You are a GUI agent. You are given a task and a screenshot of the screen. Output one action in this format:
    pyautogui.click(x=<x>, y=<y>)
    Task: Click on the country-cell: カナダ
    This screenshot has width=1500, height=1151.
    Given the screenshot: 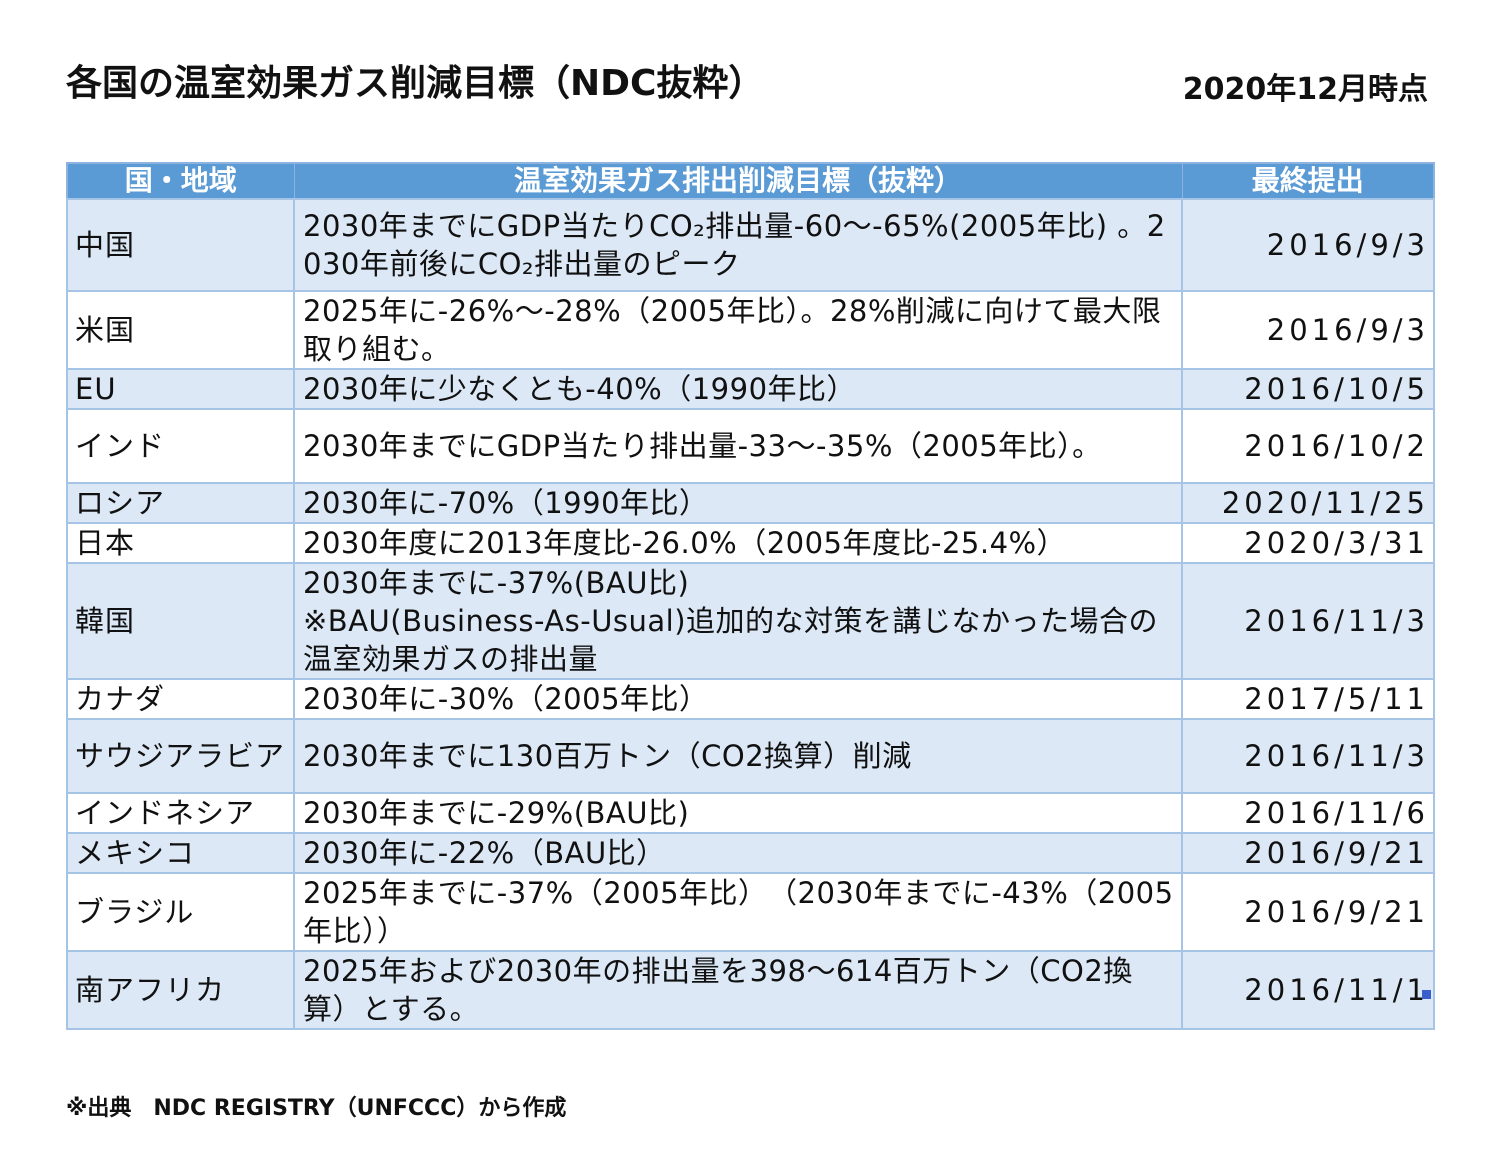 What is the action you would take?
    pyautogui.click(x=180, y=699)
    